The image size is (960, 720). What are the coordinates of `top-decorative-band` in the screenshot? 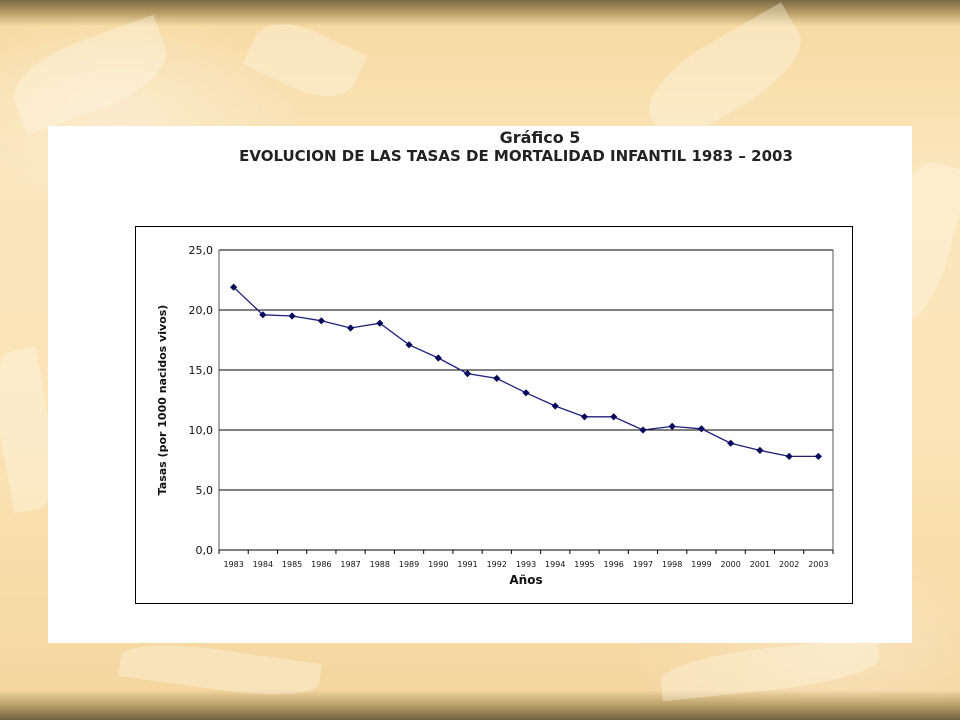 It's located at (480, 13).